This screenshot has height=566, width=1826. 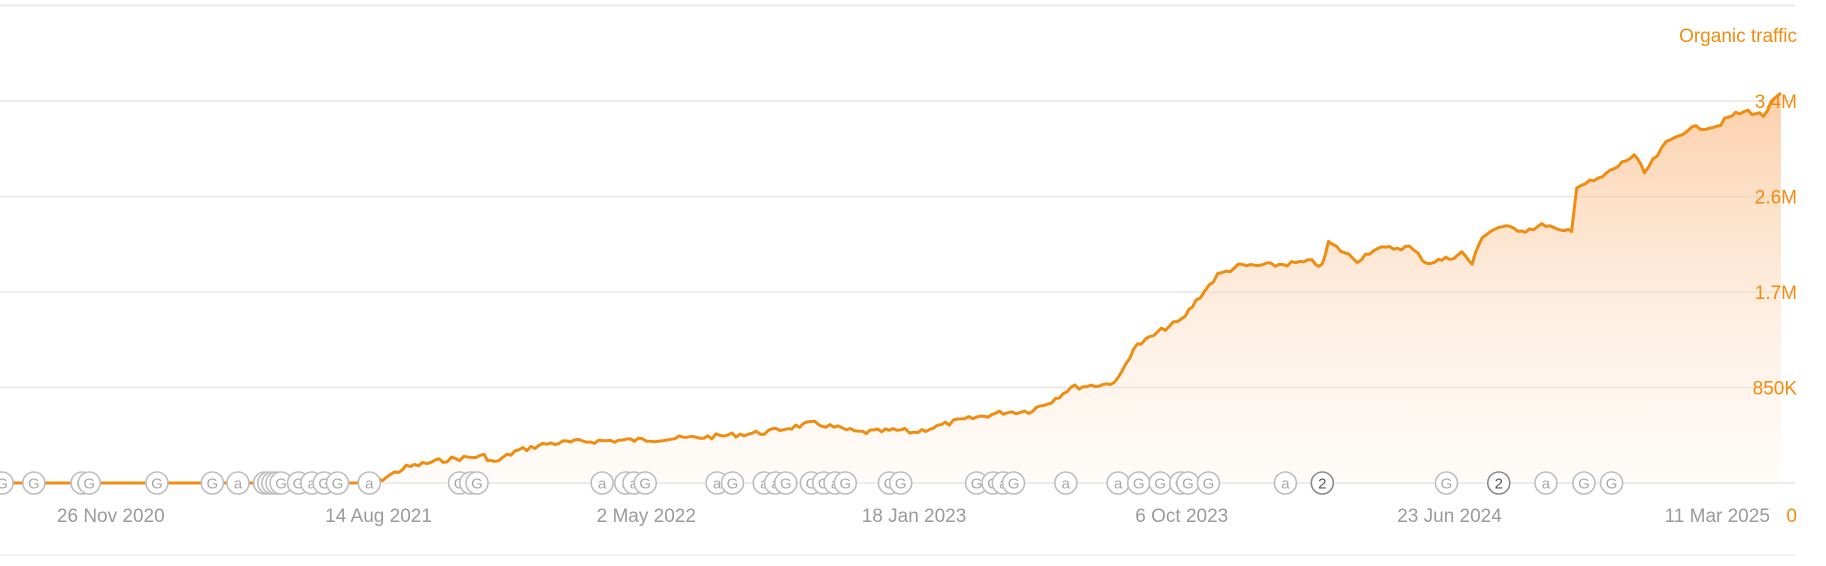 I want to click on x-tick-label-6: 11 Mar 2025, so click(x=1717, y=516).